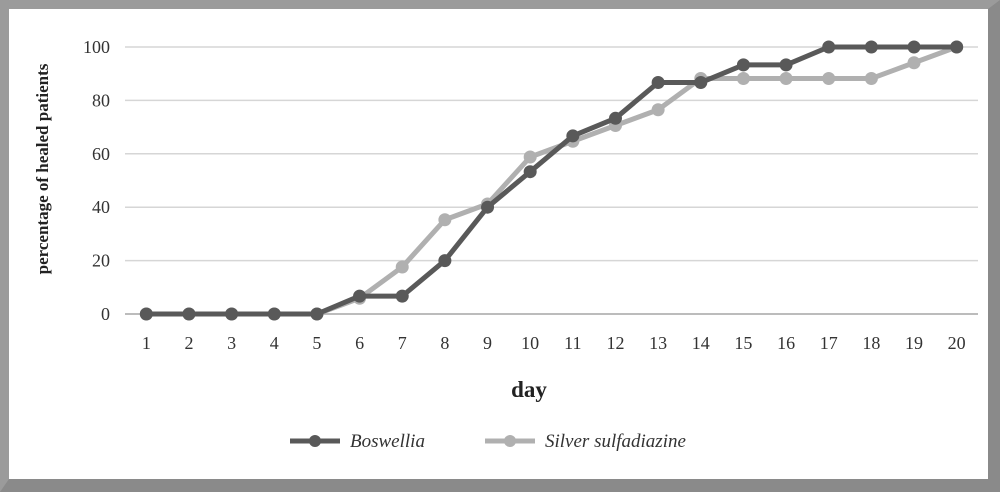 This screenshot has height=492, width=1000. Describe the element at coordinates (101, 100) in the screenshot. I see `y-tick-label: 80` at that location.